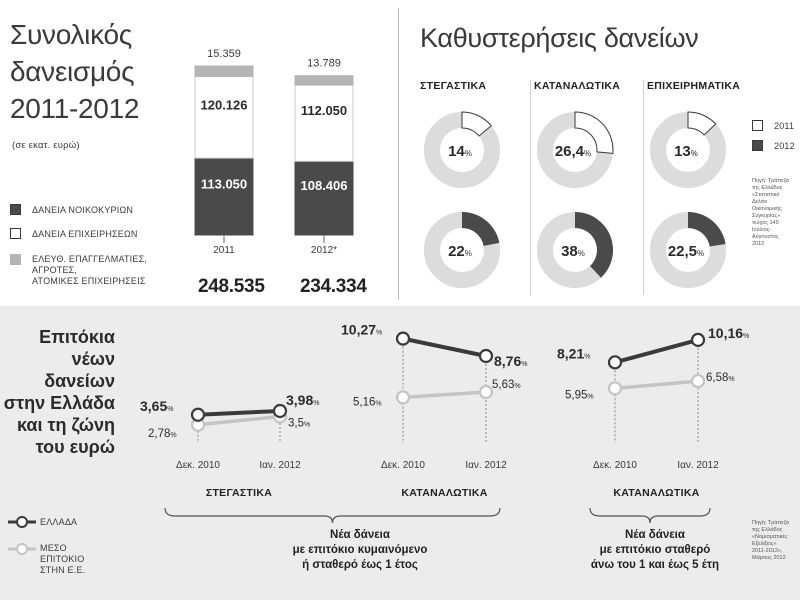  What do you see at coordinates (53, 548) in the screenshot?
I see `legend-eu-label1: ΜΕΣΟ` at bounding box center [53, 548].